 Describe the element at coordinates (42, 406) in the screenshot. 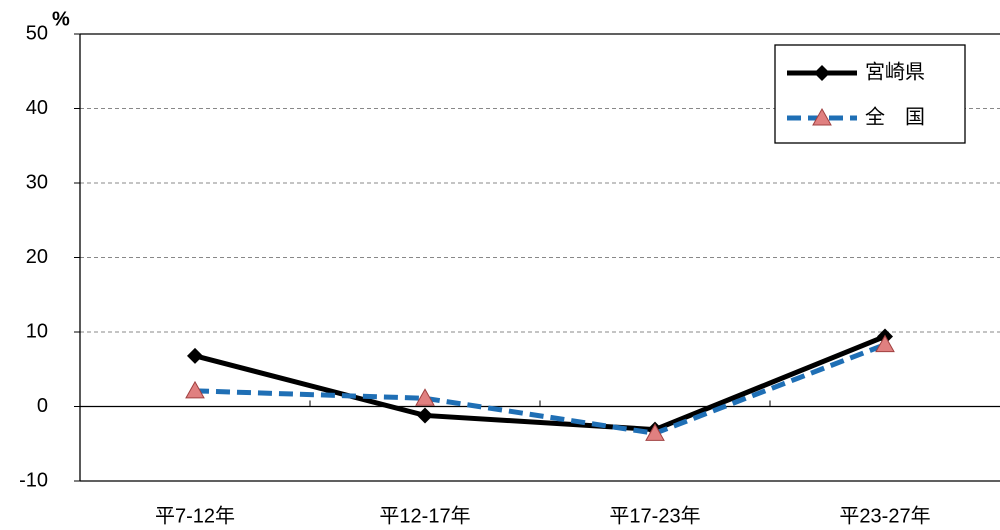

I see `y-tick-label: 0` at that location.